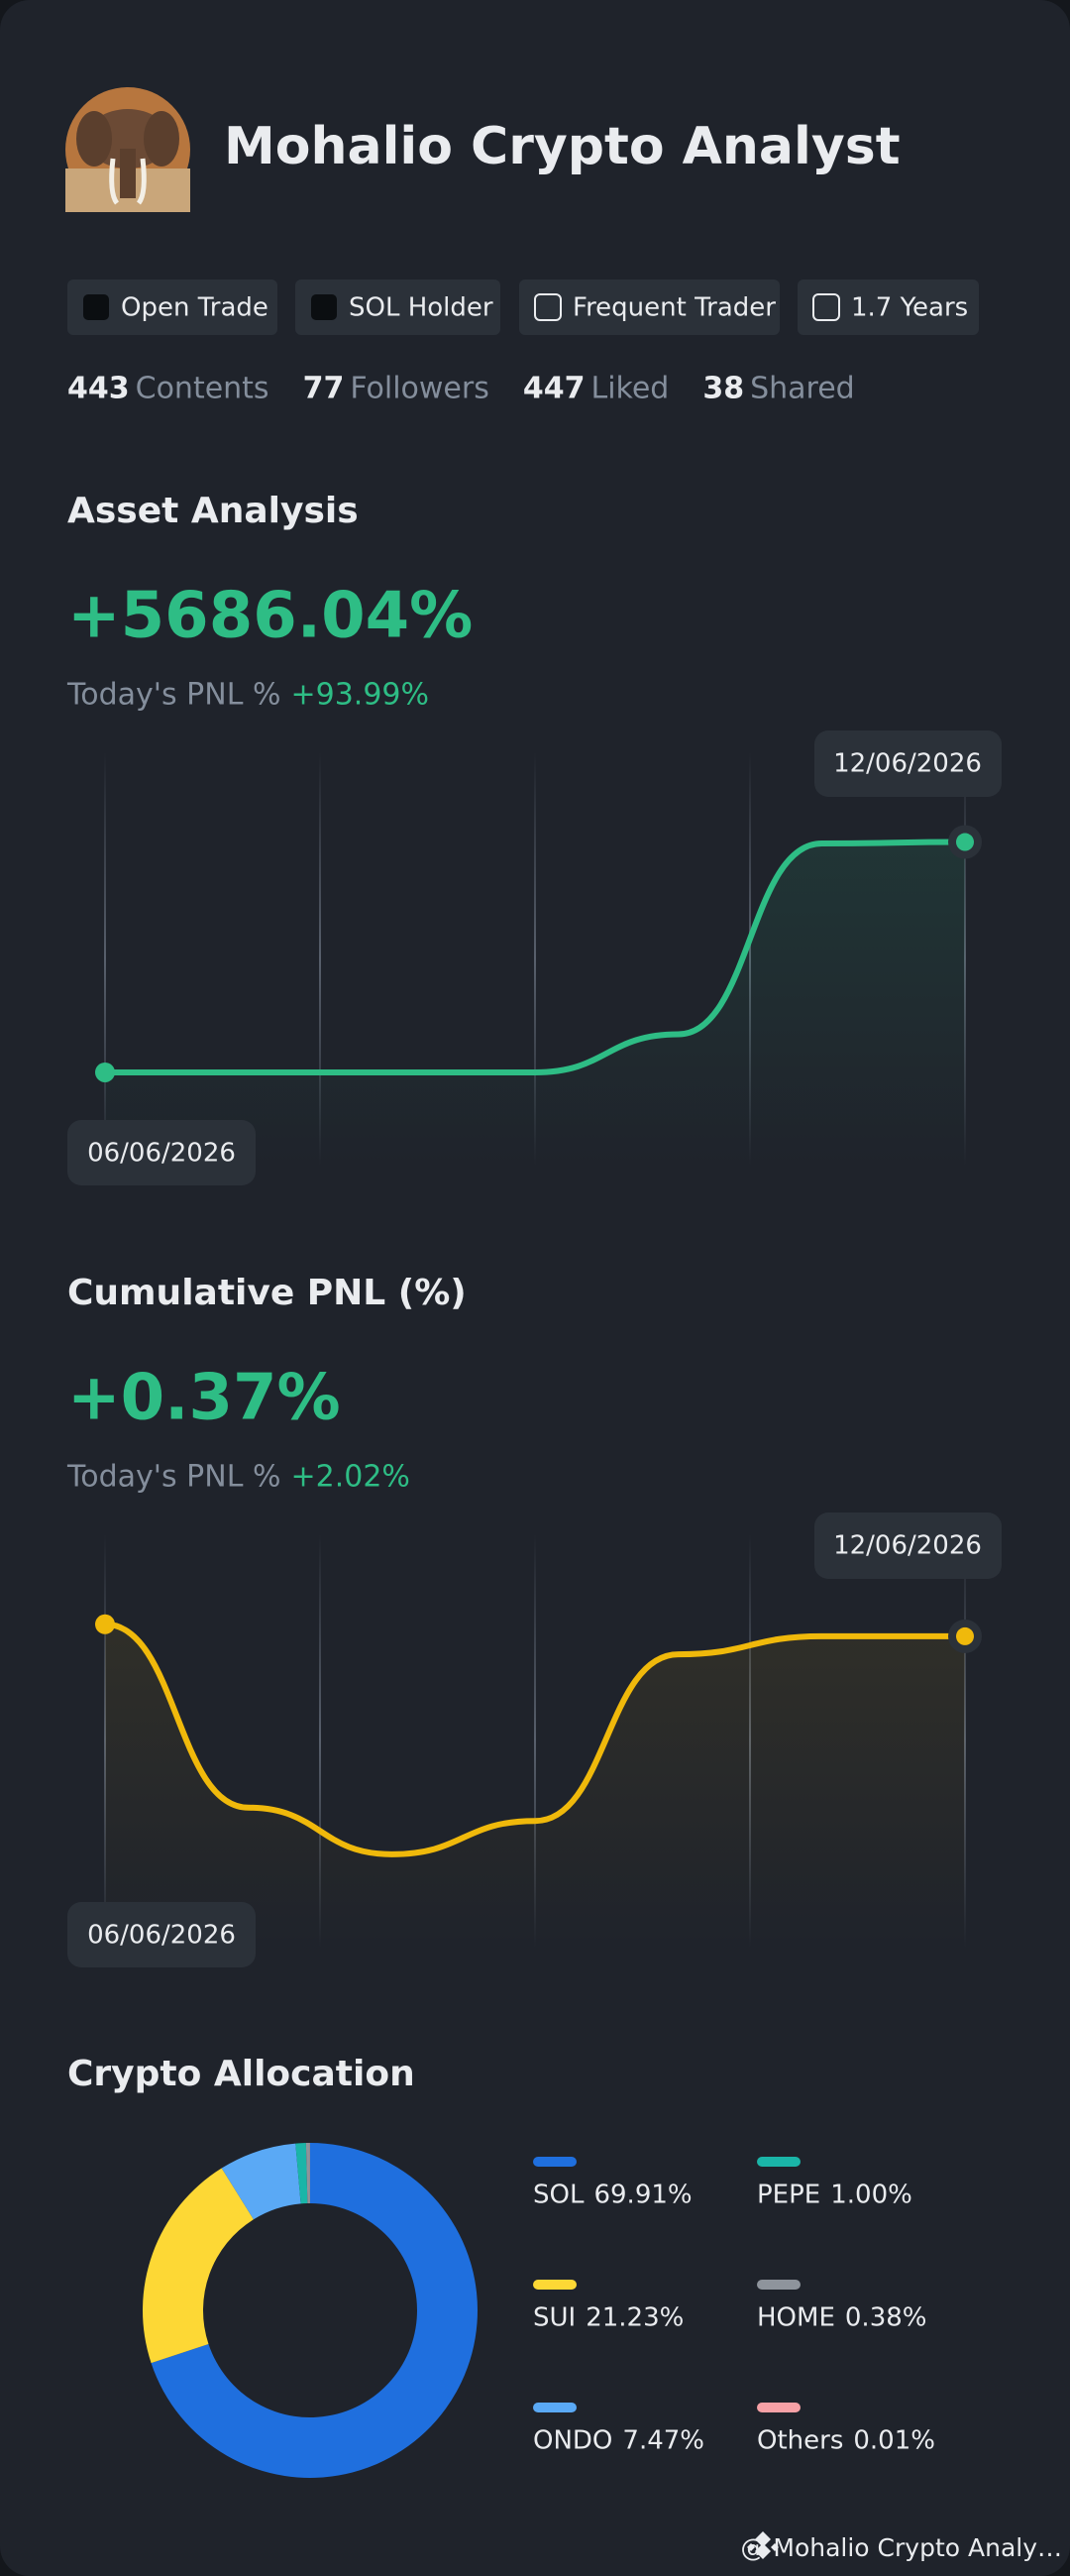  I want to click on avatar, so click(127, 149).